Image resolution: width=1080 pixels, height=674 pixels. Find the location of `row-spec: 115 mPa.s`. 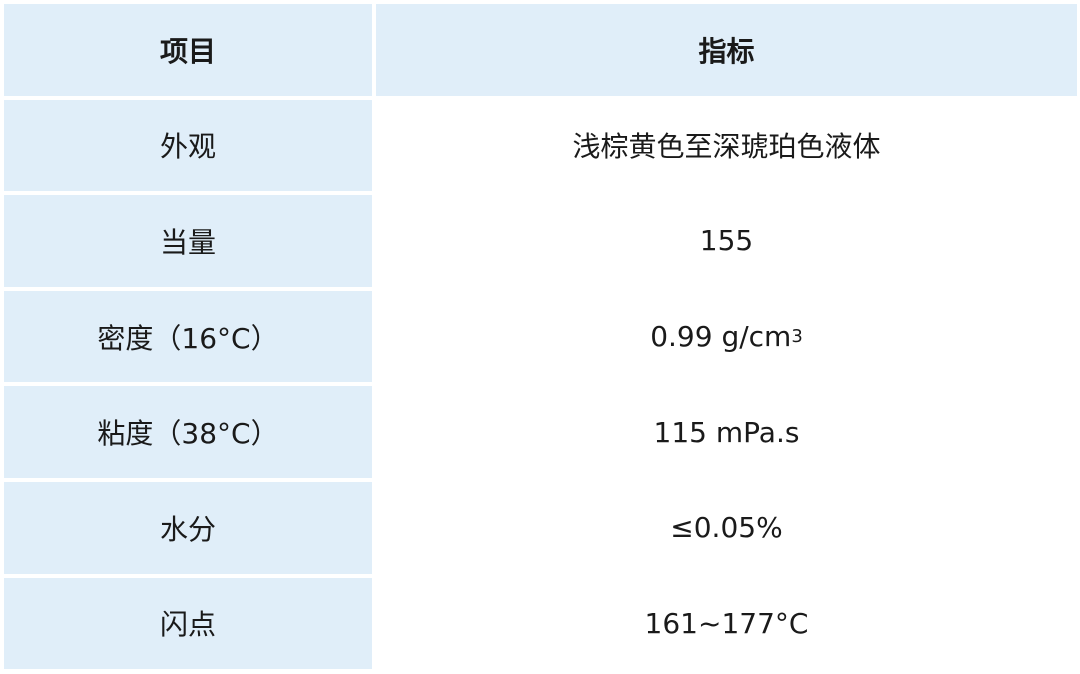

row-spec: 115 mPa.s is located at coordinates (726, 432).